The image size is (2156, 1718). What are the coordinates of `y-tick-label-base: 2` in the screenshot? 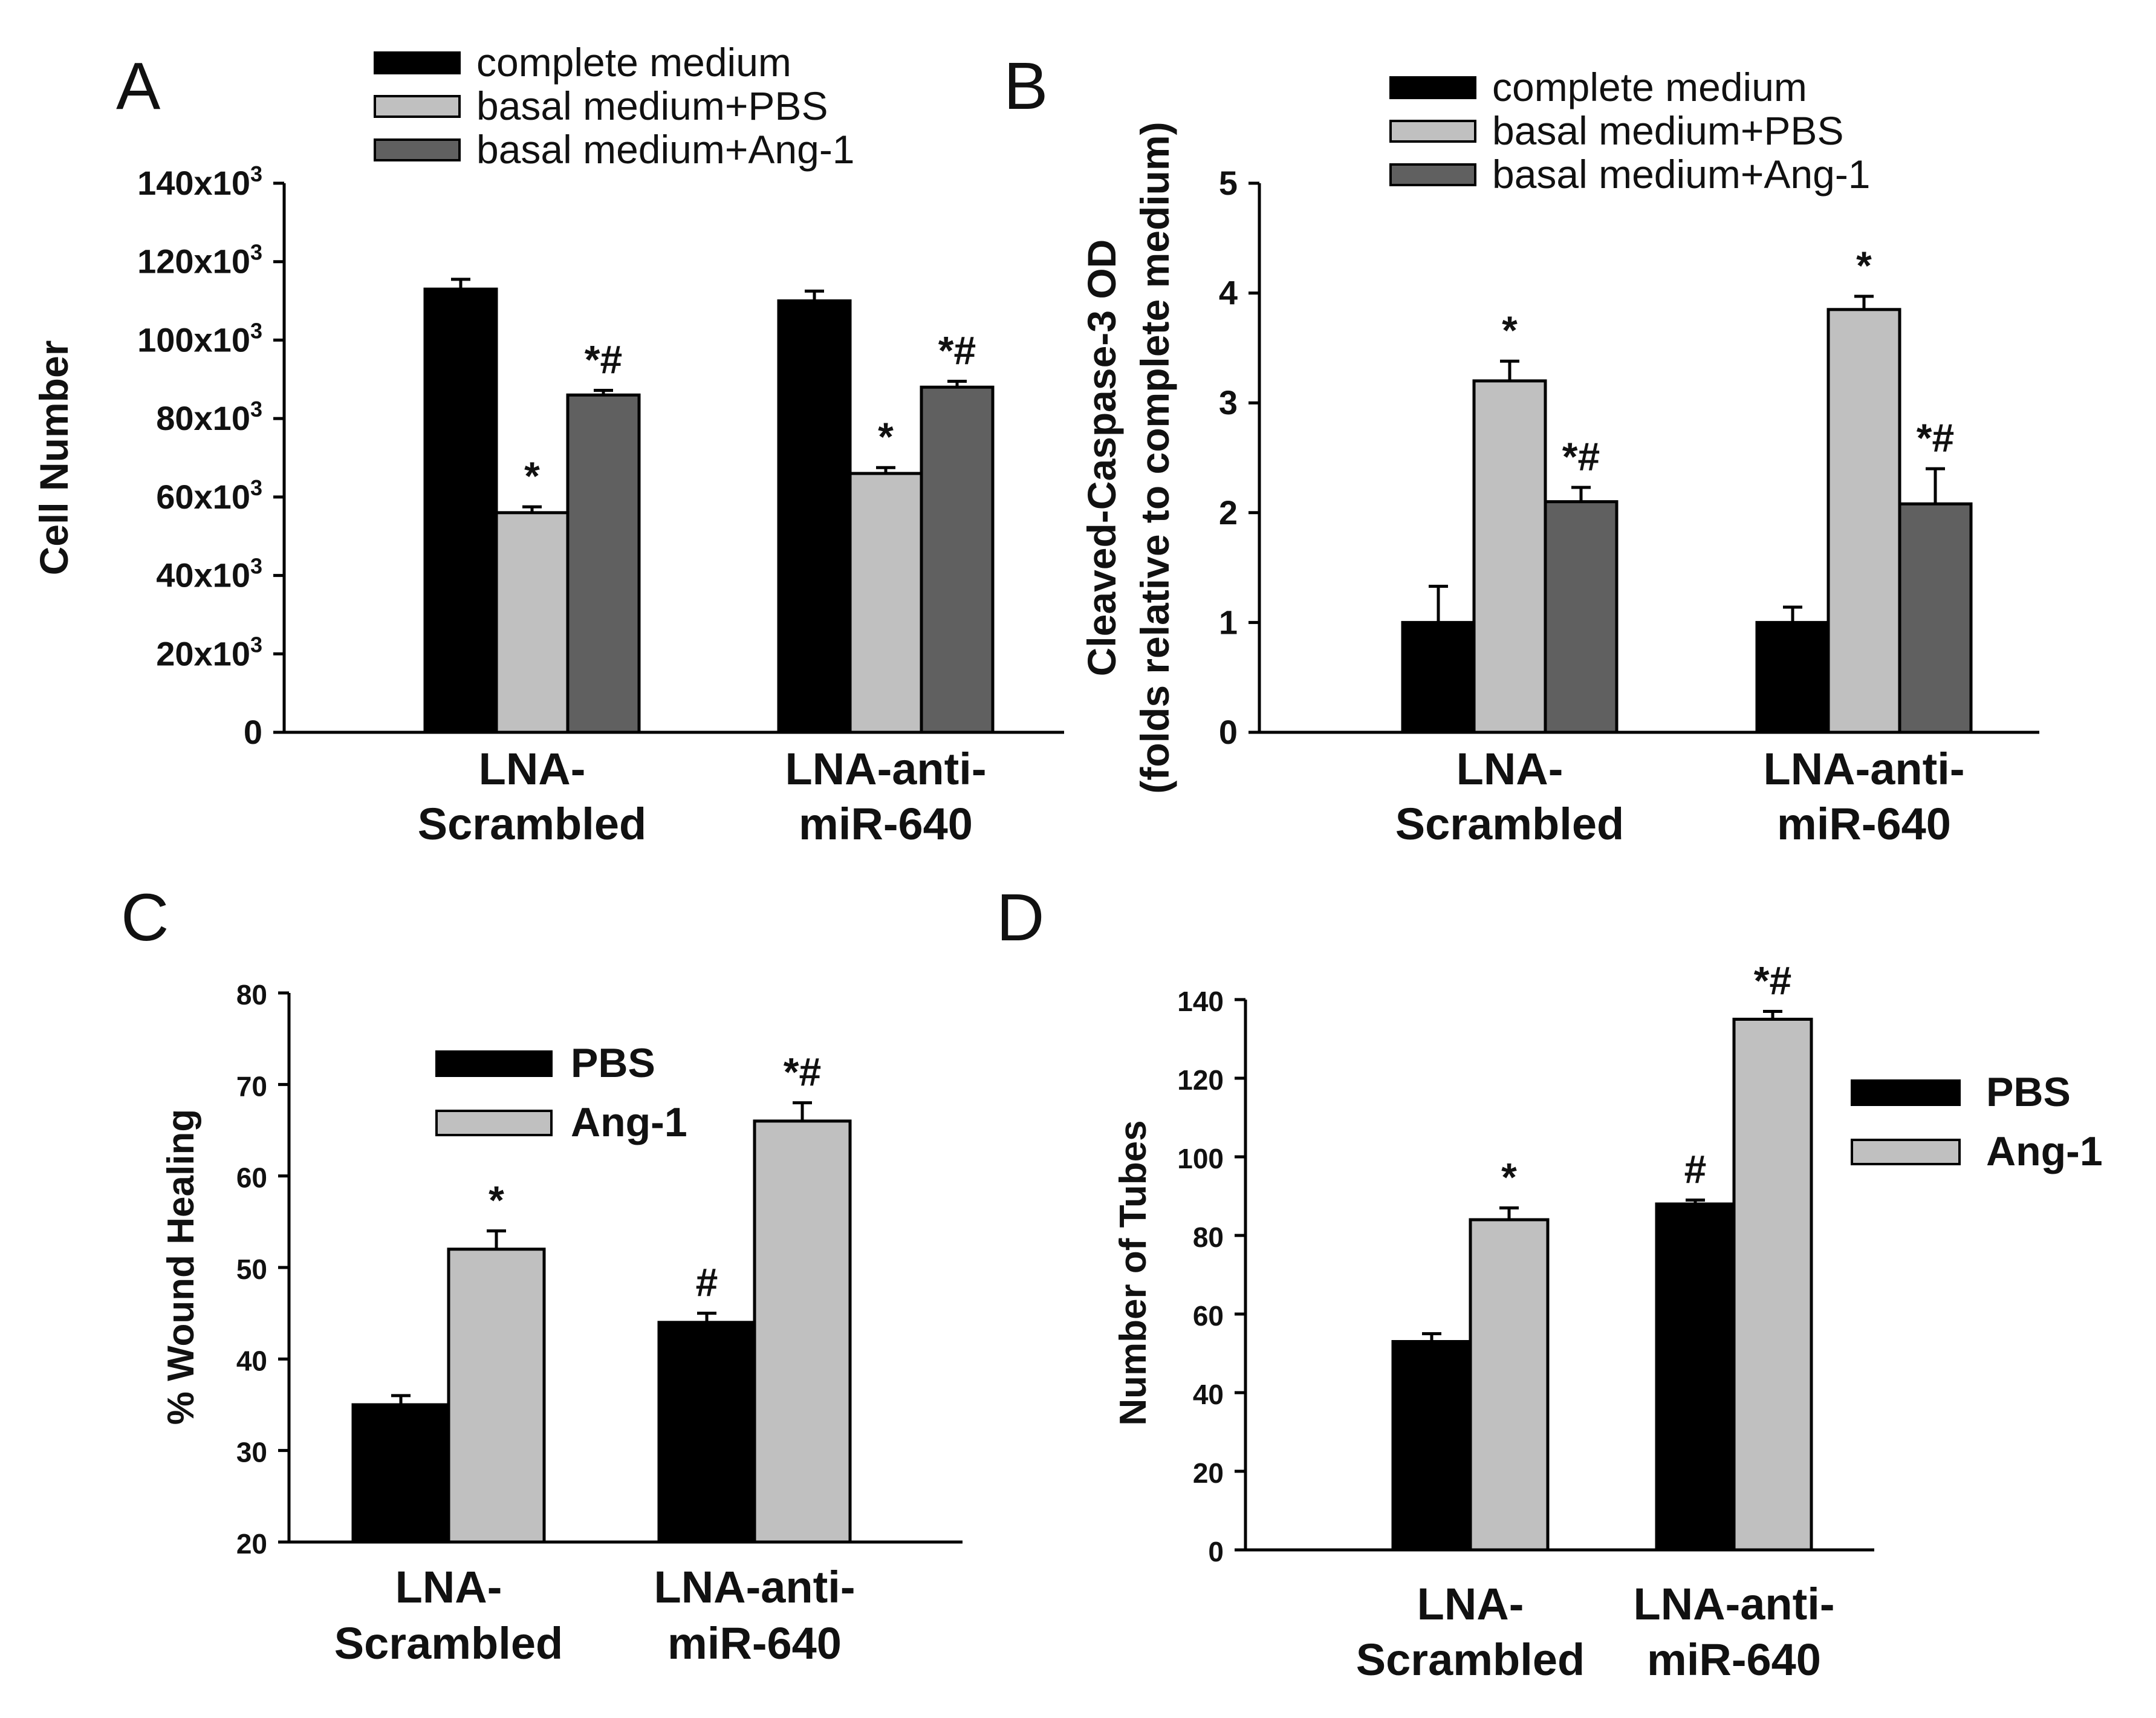 It's located at (1228, 512).